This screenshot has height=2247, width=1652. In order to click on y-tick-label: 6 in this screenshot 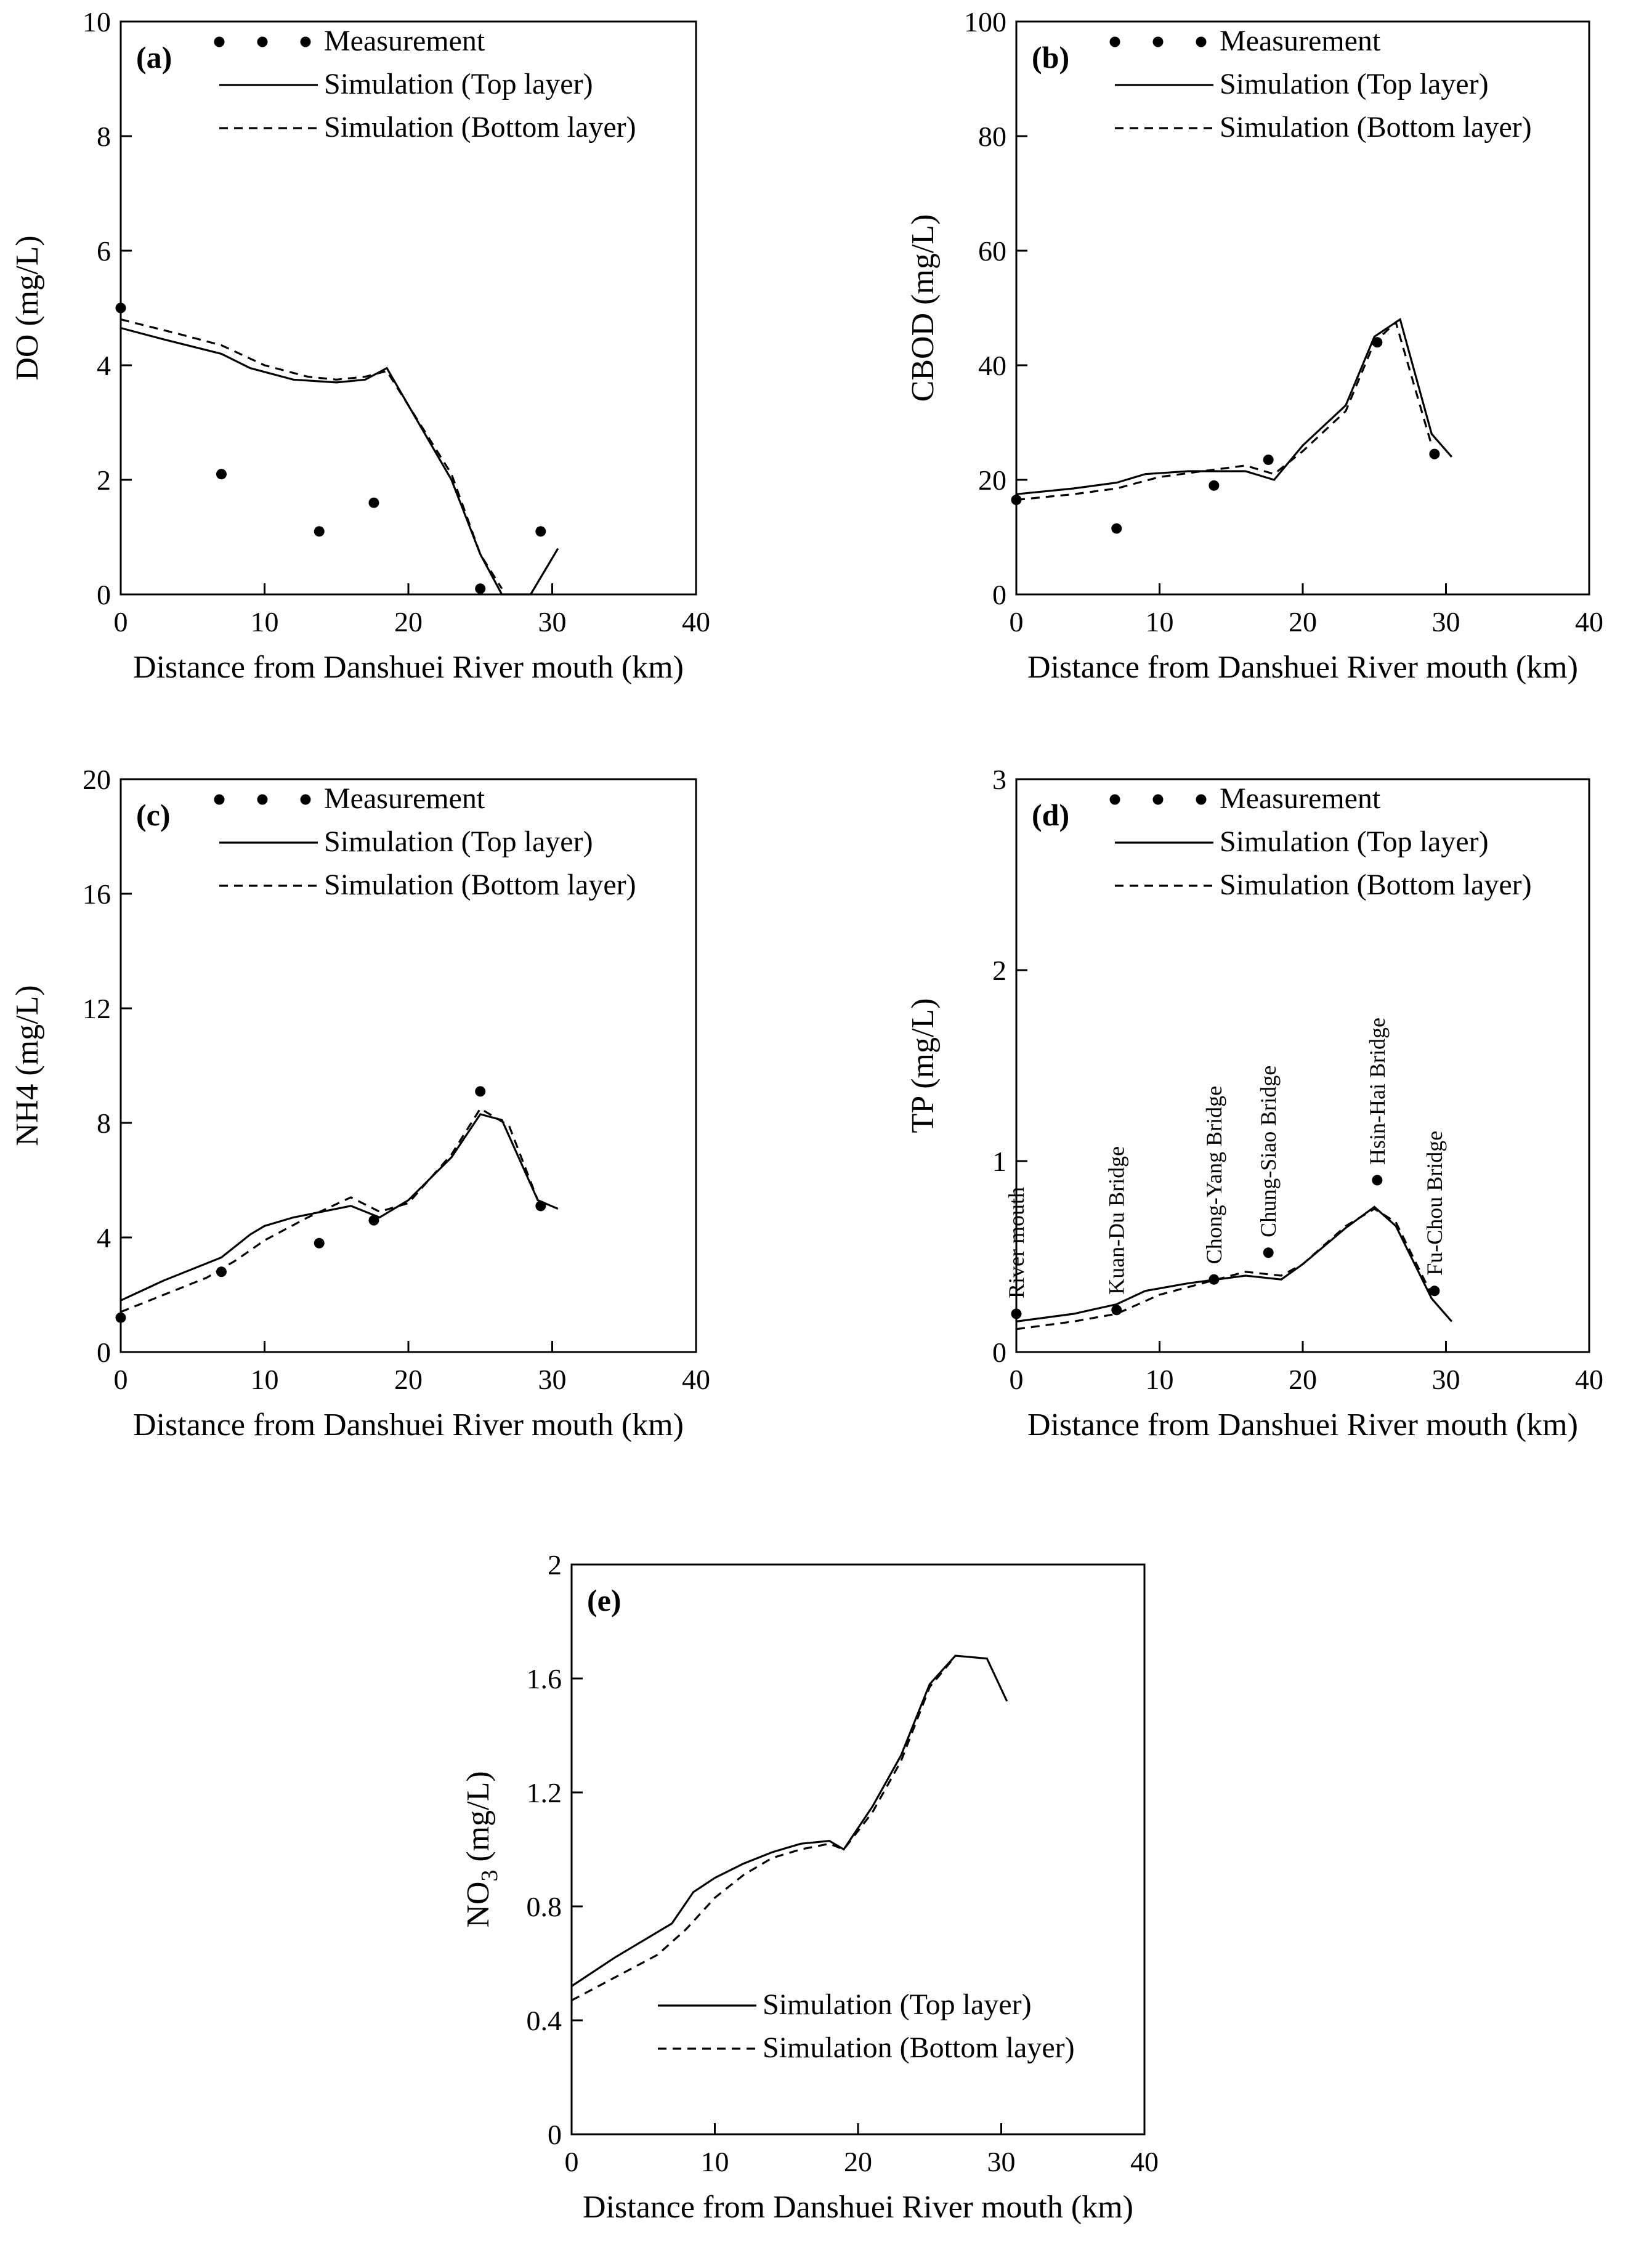, I will do `click(104, 251)`.